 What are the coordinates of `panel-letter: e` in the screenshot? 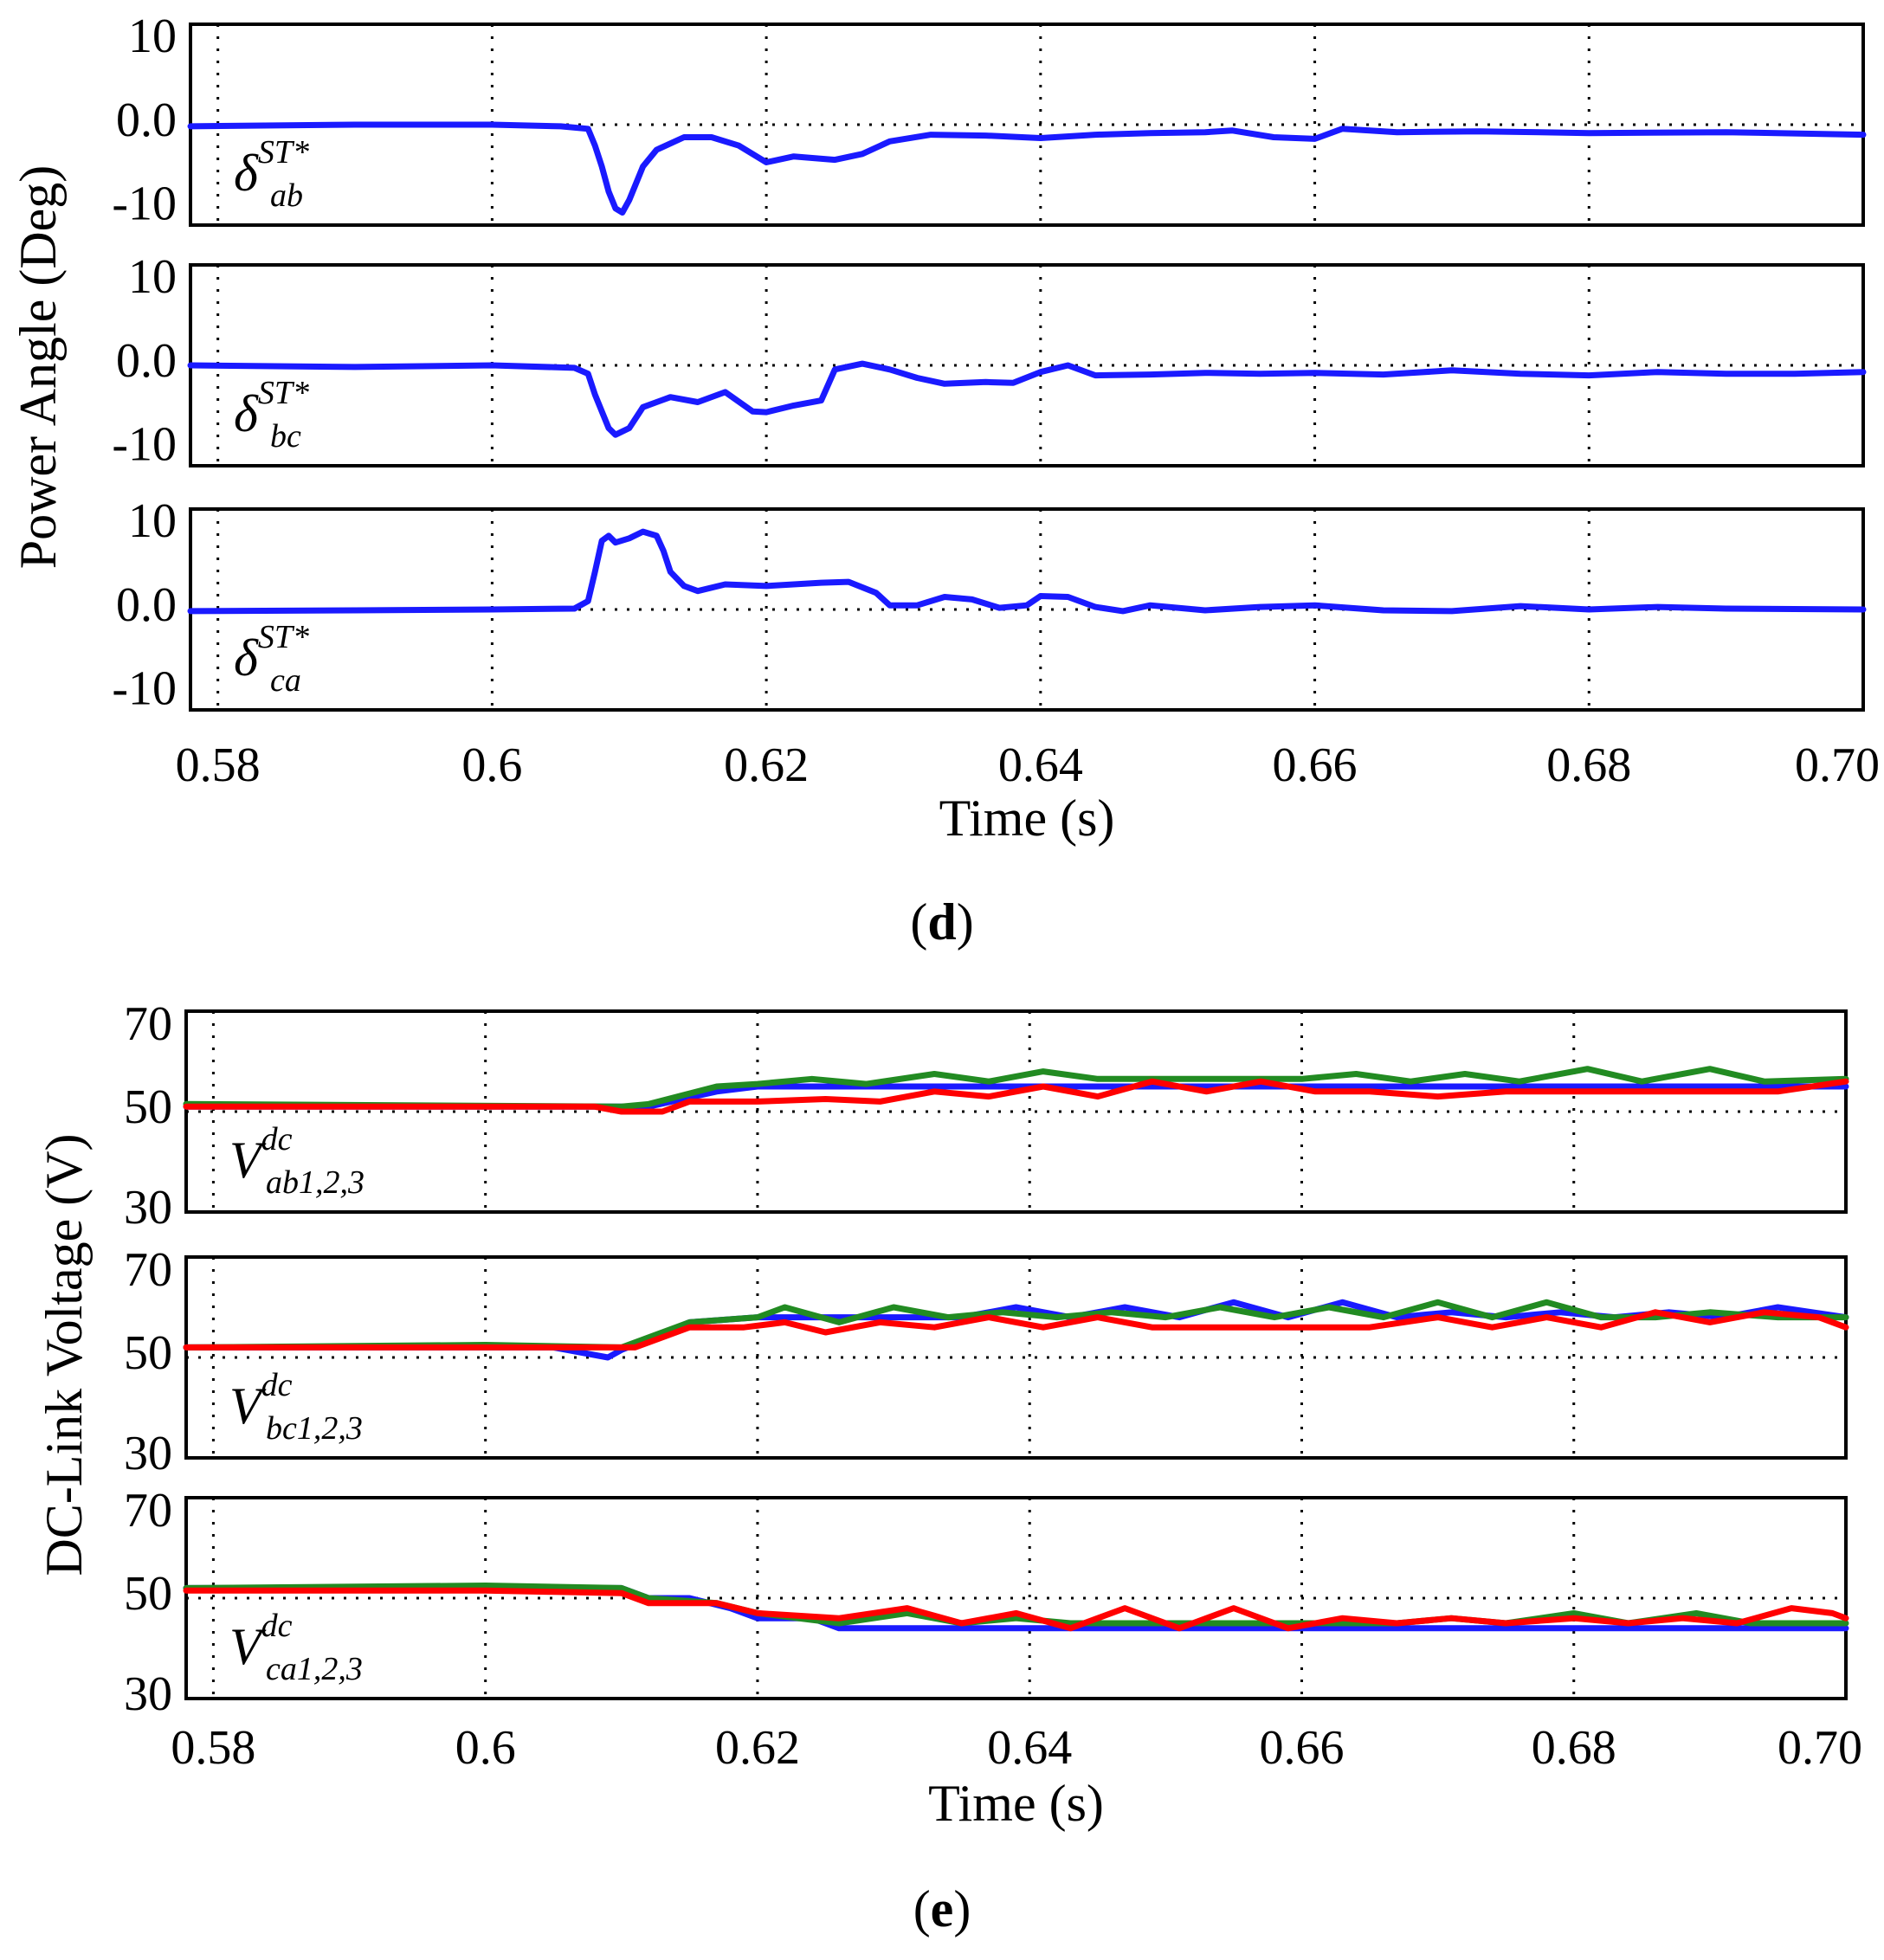 It's located at (942, 1908).